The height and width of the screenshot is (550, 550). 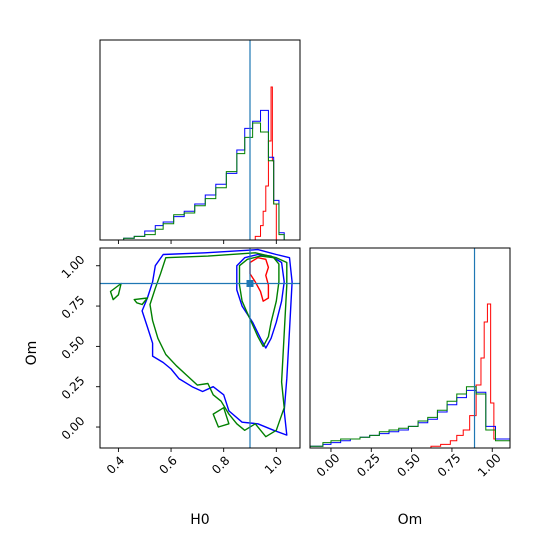 What do you see at coordinates (408, 465) in the screenshot?
I see `om-hist-xtick-label: 0.50` at bounding box center [408, 465].